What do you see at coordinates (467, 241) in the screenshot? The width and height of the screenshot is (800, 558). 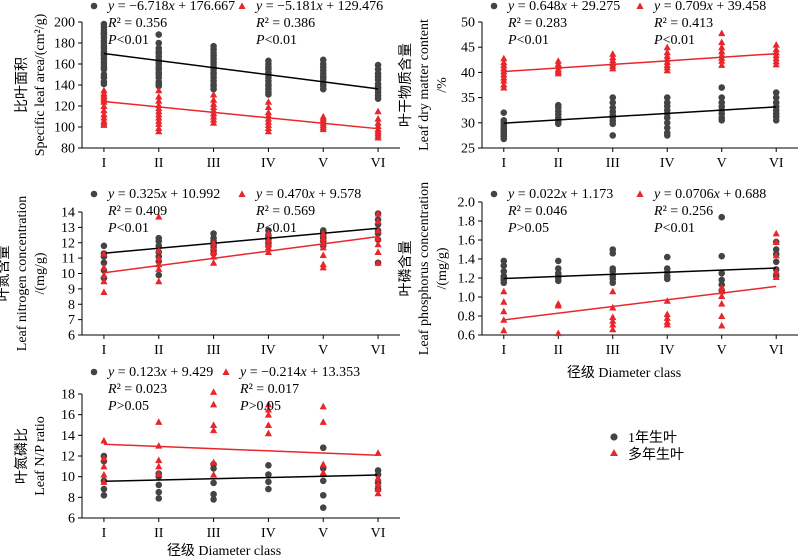 I see `y-tick-label: 1.6` at bounding box center [467, 241].